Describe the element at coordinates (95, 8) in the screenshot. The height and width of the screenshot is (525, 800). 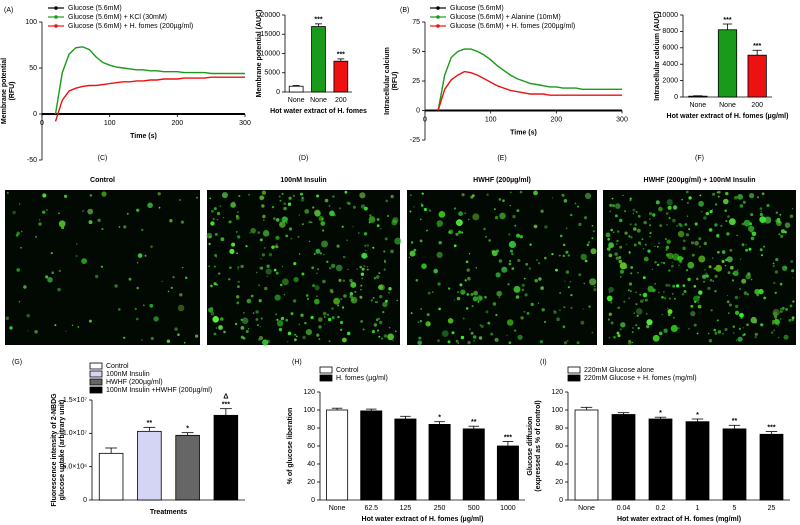
I see `legend-label: Glucose (5.6mM)` at that location.